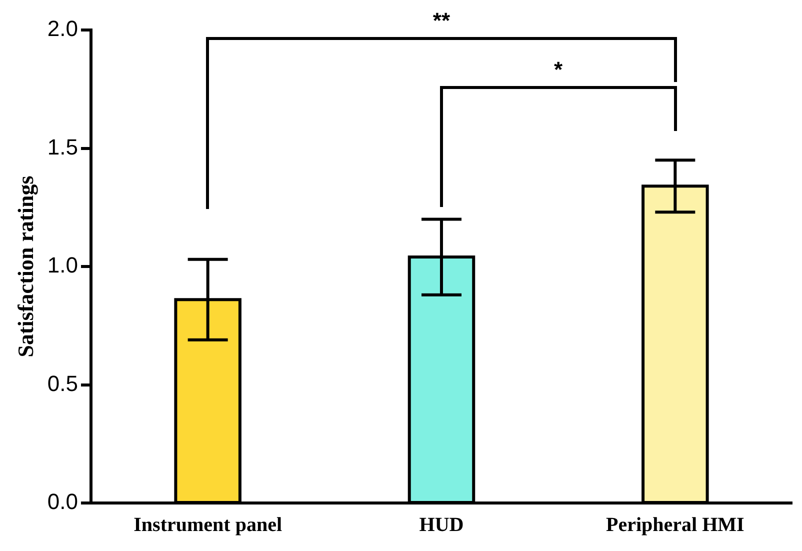 This screenshot has width=802, height=551. What do you see at coordinates (441, 21) in the screenshot?
I see `annotation: **` at bounding box center [441, 21].